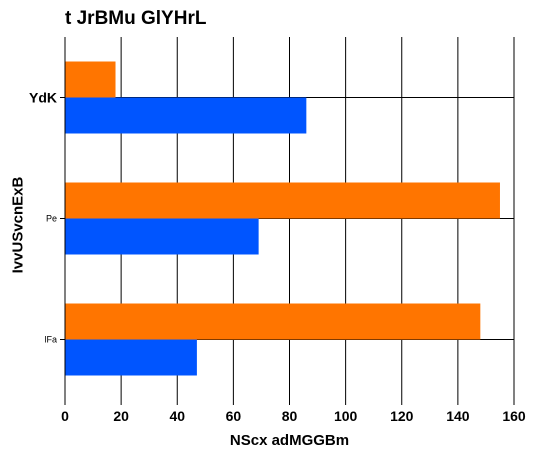  What do you see at coordinates (43, 98) in the screenshot?
I see `y-tick-label: YdK` at bounding box center [43, 98].